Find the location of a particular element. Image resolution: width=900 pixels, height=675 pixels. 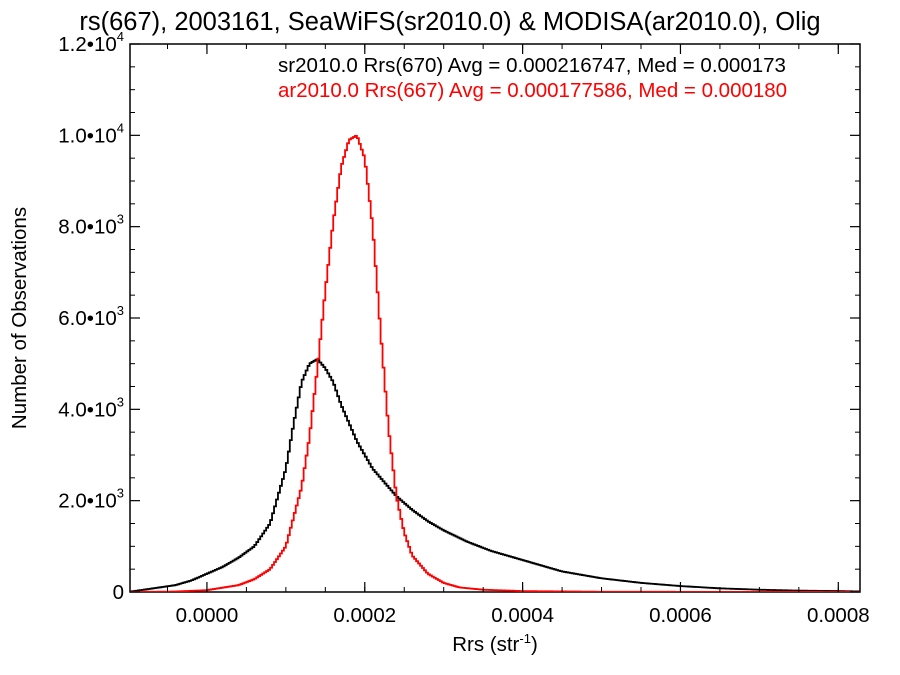

y-tick-label-6: 1.2•104 is located at coordinates (91, 42).